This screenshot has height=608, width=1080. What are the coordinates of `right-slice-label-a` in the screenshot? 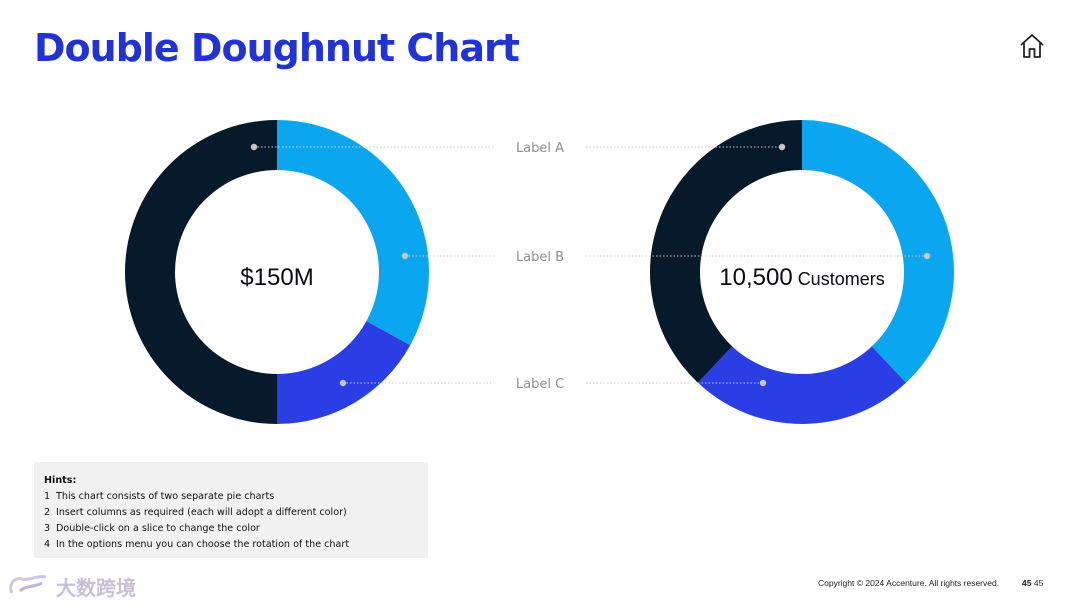 It's located at (725, 251).